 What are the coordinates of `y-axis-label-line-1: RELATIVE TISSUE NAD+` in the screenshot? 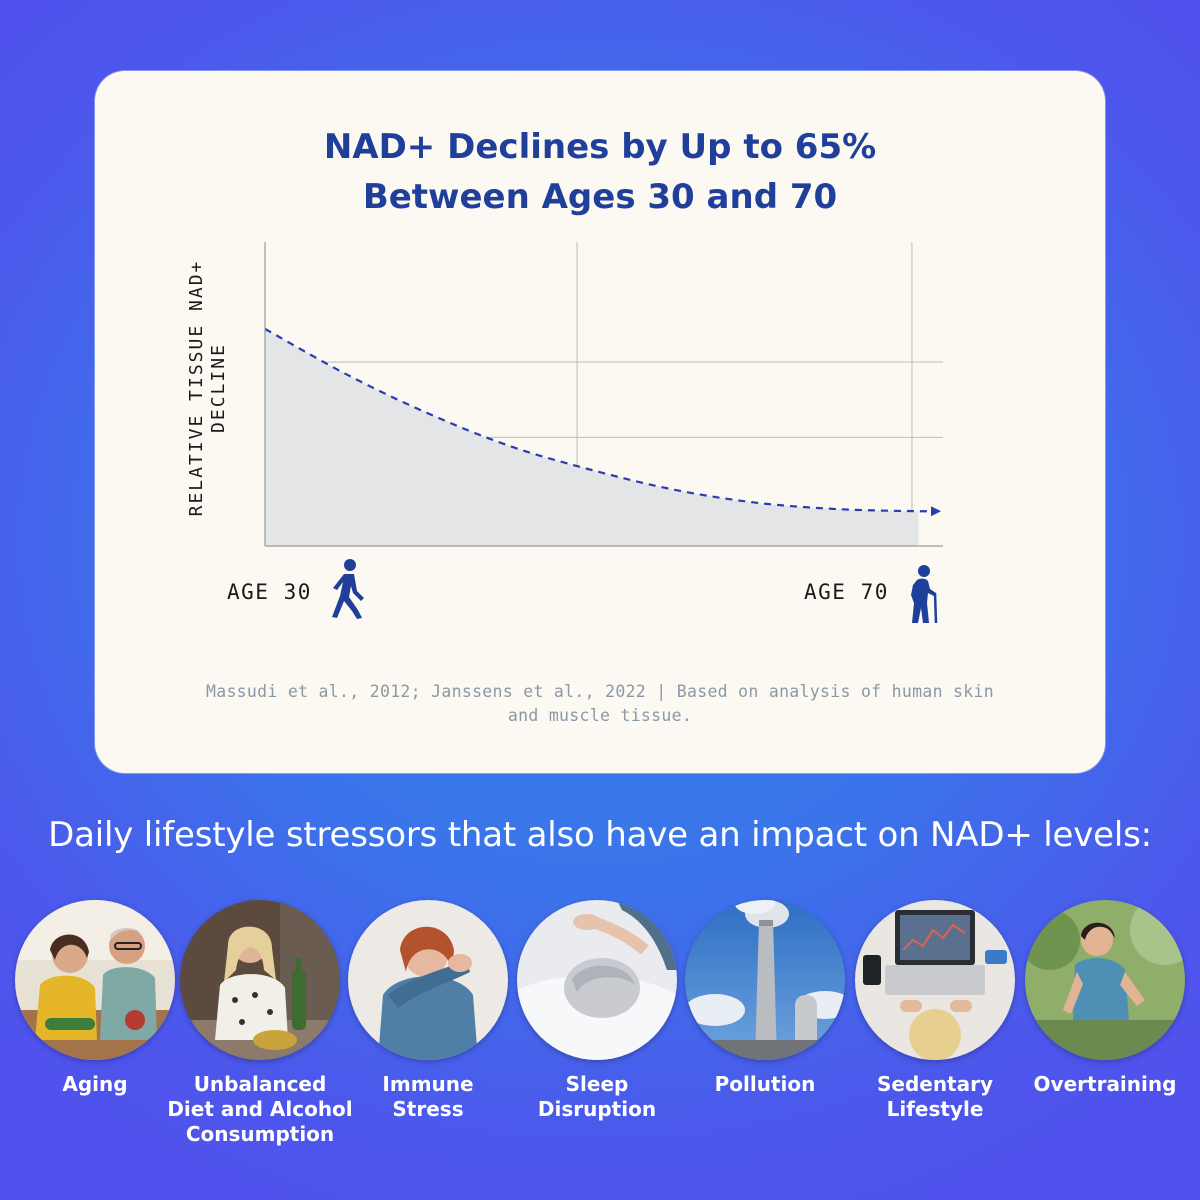 It's located at (196, 388).